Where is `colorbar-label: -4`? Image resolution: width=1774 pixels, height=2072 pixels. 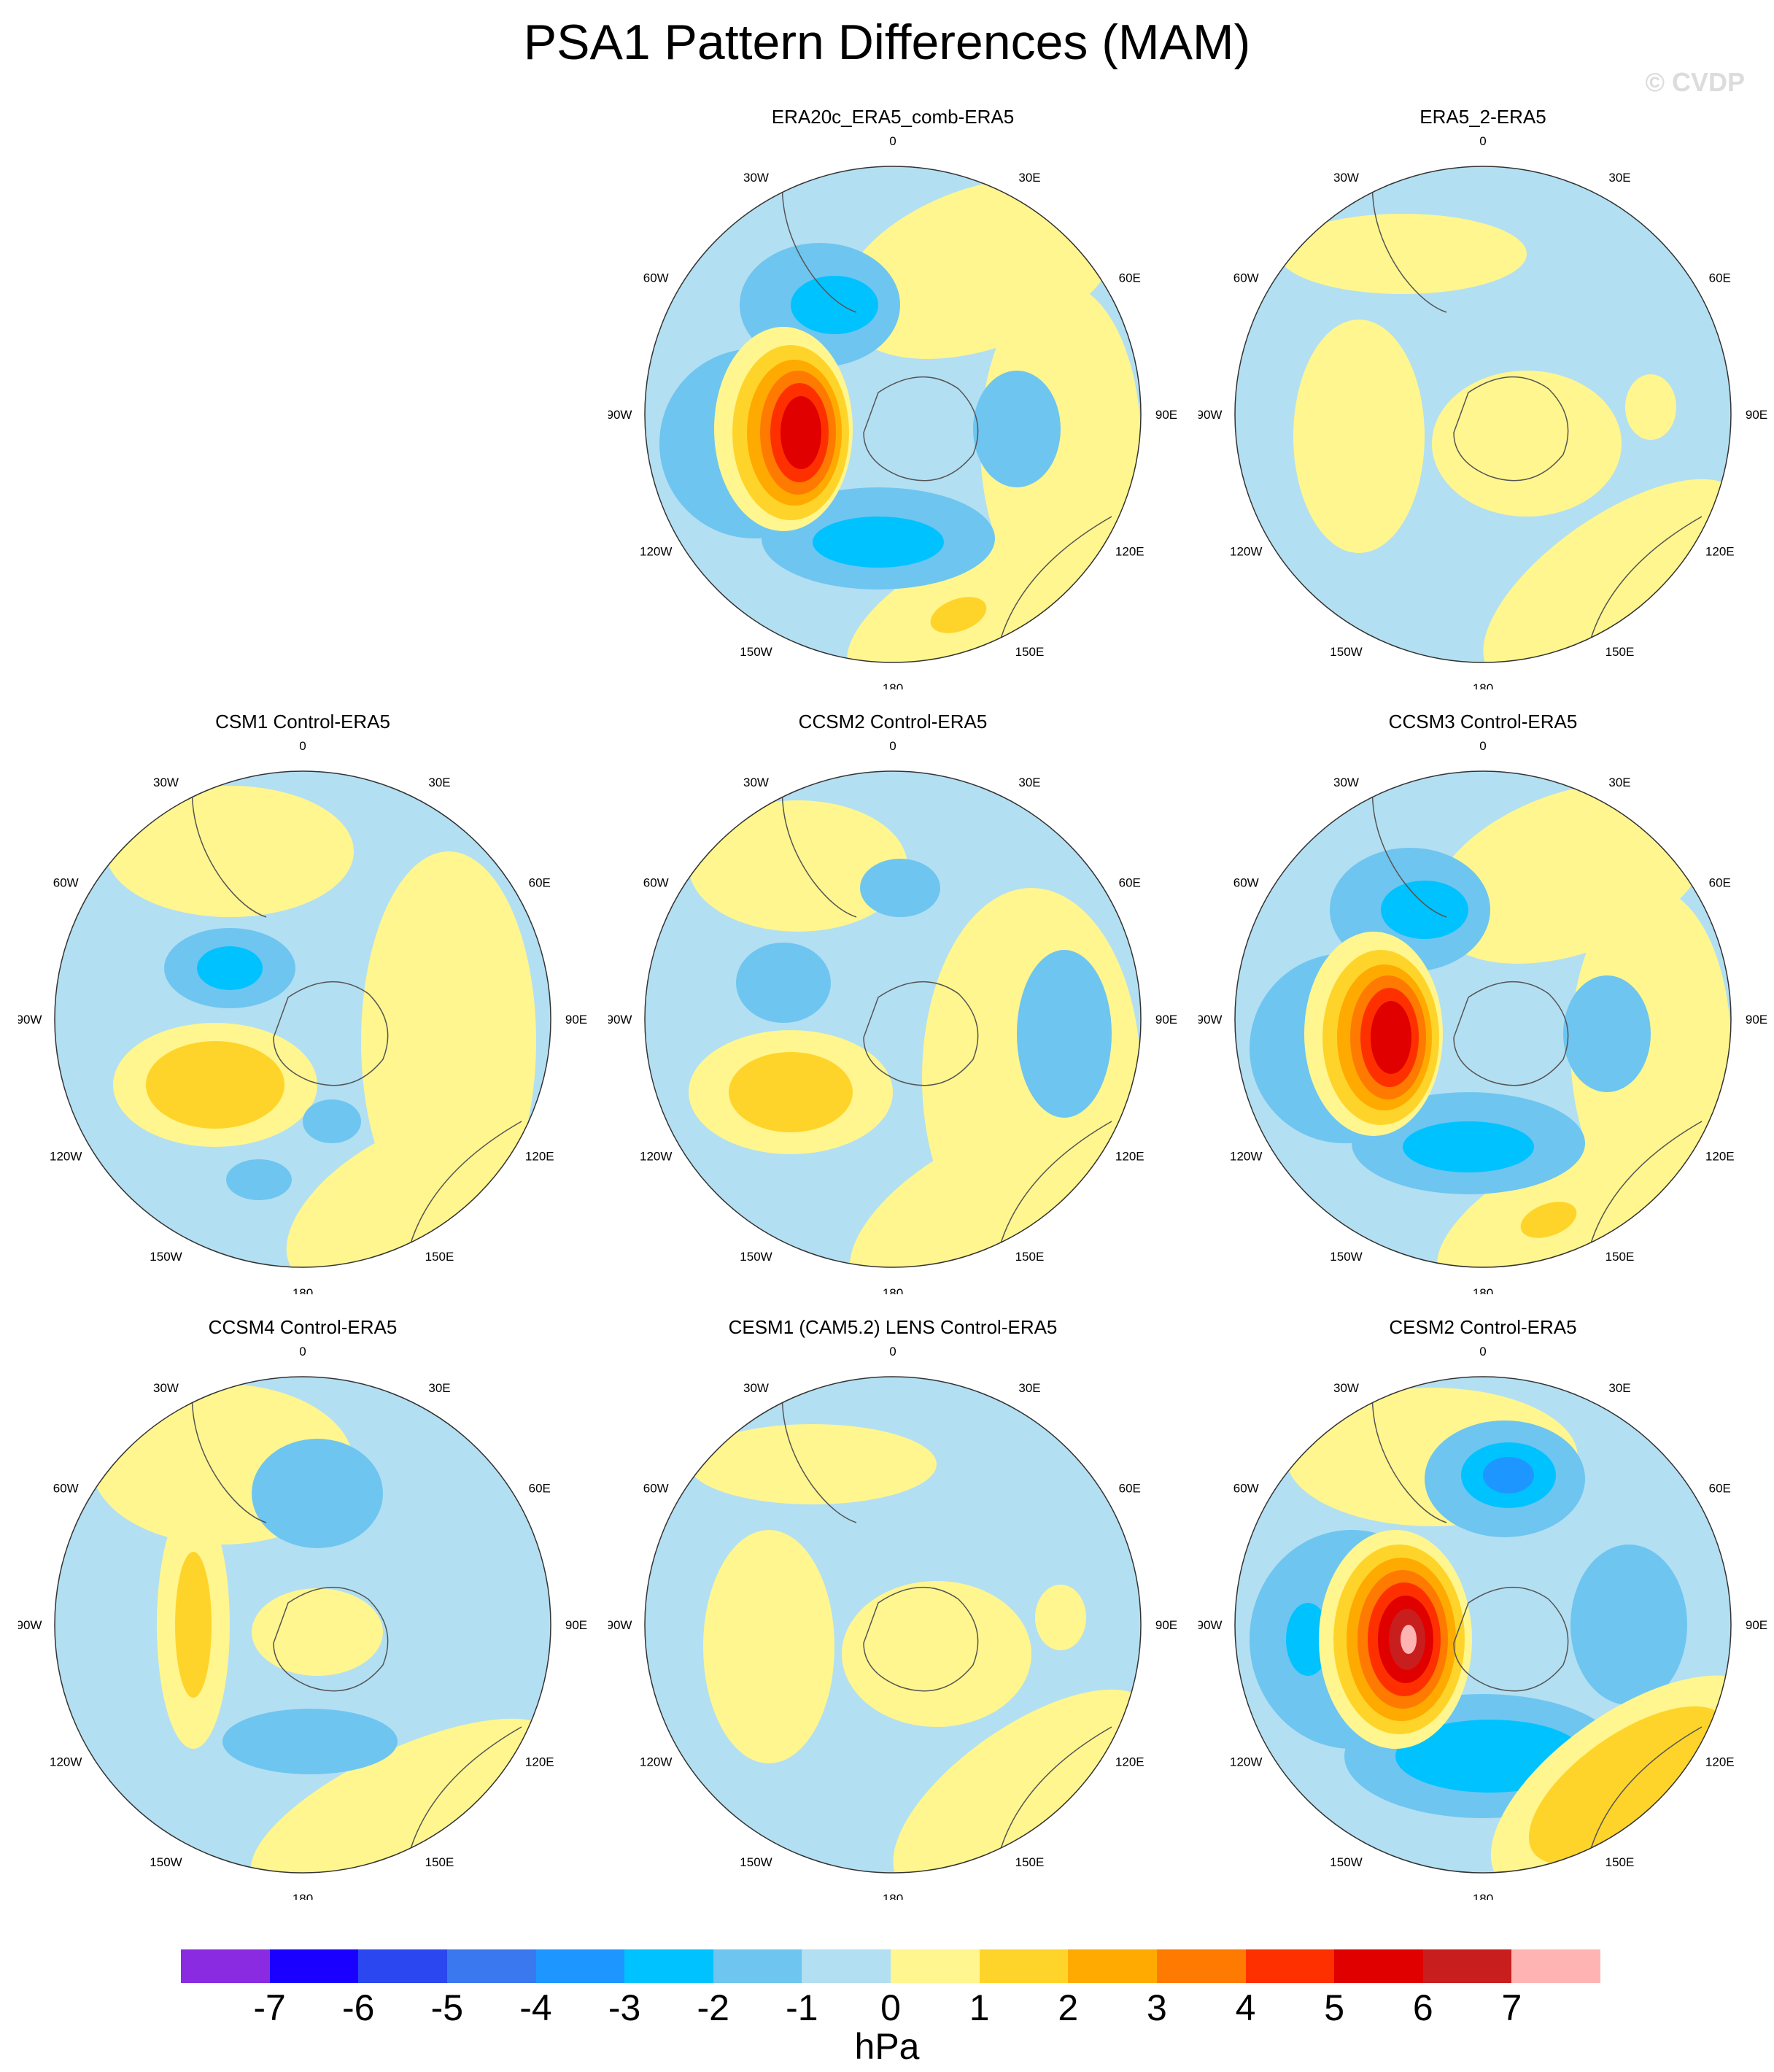
colorbar-label: -4 is located at coordinates (535, 2007).